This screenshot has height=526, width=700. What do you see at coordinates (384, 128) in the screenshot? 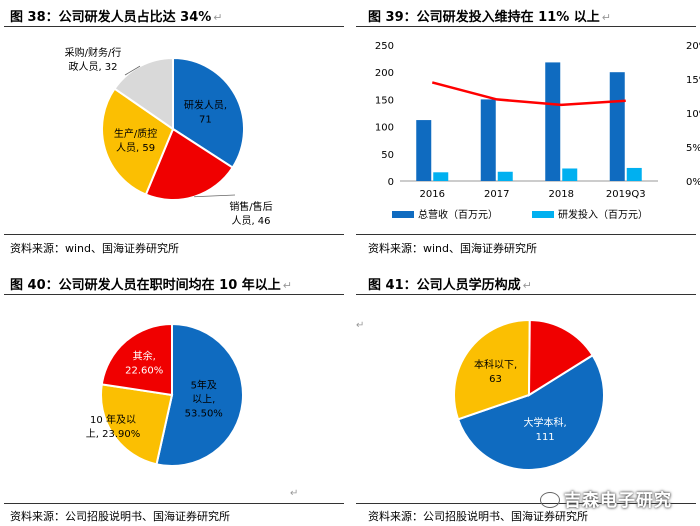
I see `left-axis-tick: 100` at bounding box center [384, 128].